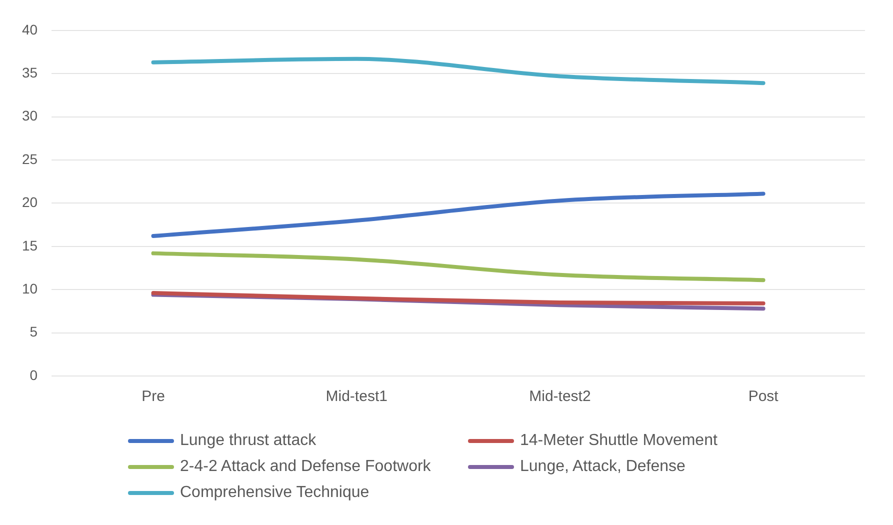 The image size is (893, 525). Describe the element at coordinates (30, 116) in the screenshot. I see `y-tick-label: 30` at that location.